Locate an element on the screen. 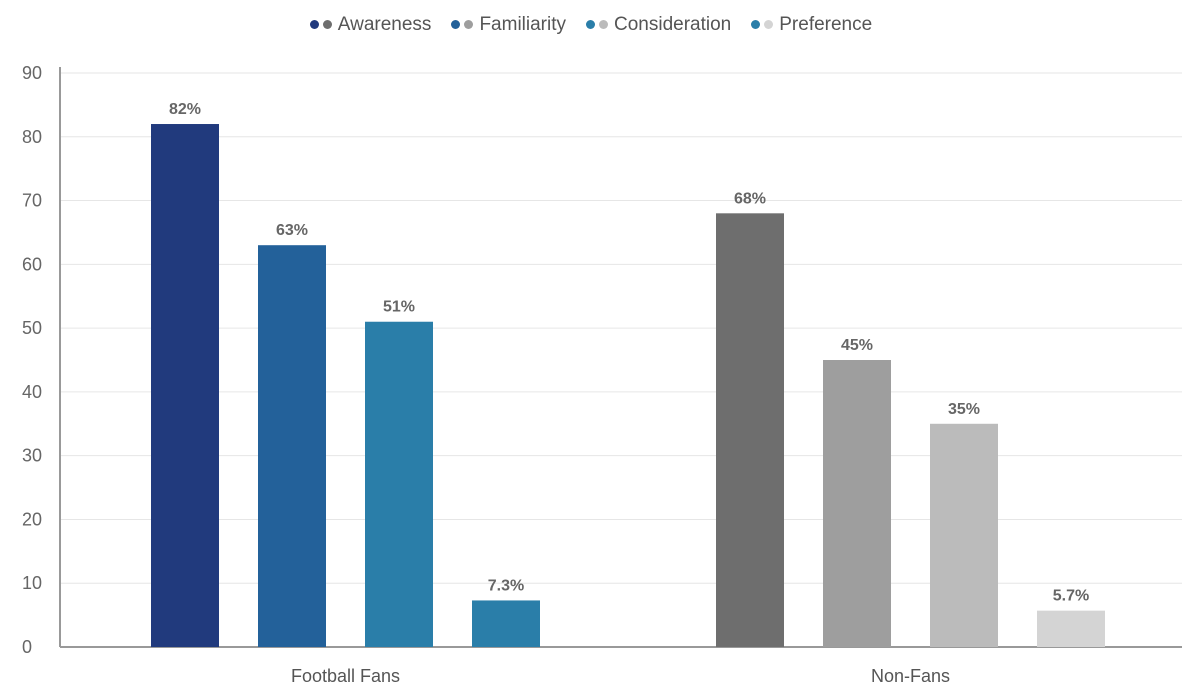 The image size is (1182, 687). y-tick-label: 0 is located at coordinates (27, 647).